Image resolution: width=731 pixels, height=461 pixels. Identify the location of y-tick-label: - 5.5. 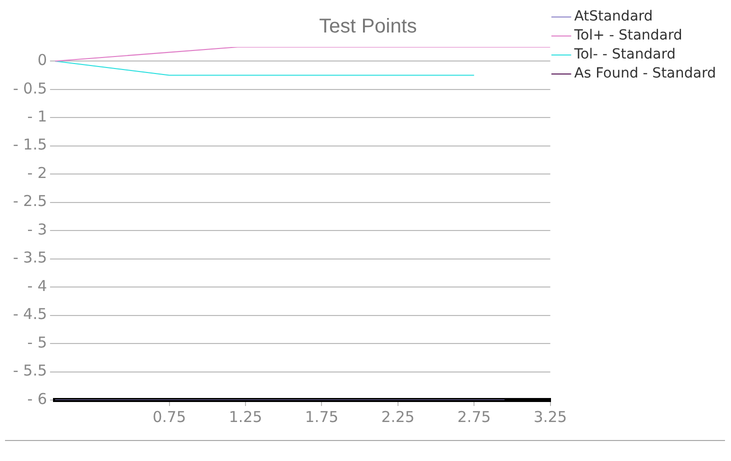
(30, 371).